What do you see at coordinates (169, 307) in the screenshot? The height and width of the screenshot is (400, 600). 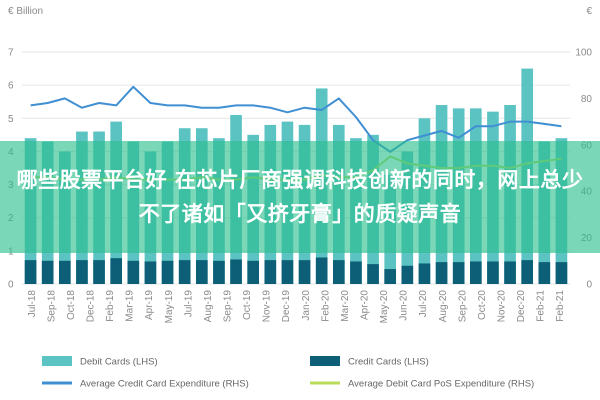 I see `x-axis-tick-label: May-19` at bounding box center [169, 307].